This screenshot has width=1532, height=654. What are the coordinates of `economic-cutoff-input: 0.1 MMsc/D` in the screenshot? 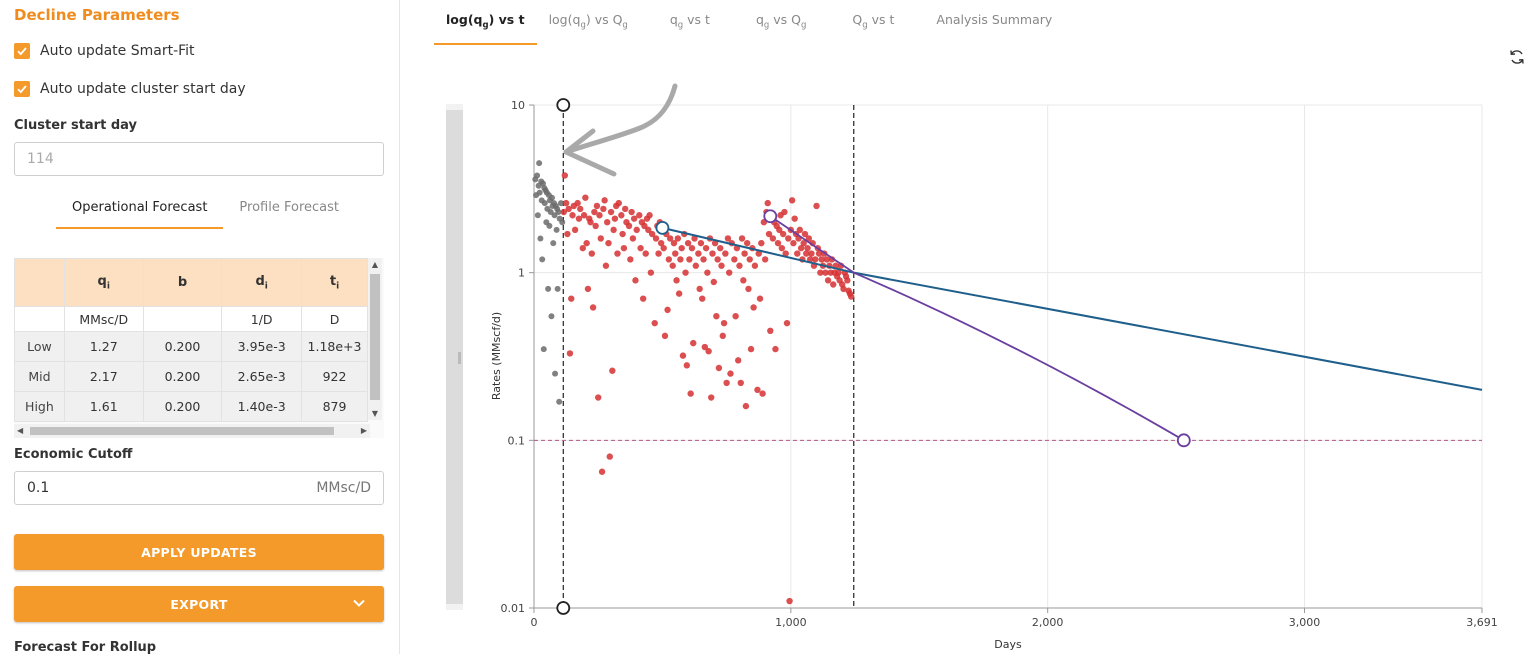 It's located at (199, 488).